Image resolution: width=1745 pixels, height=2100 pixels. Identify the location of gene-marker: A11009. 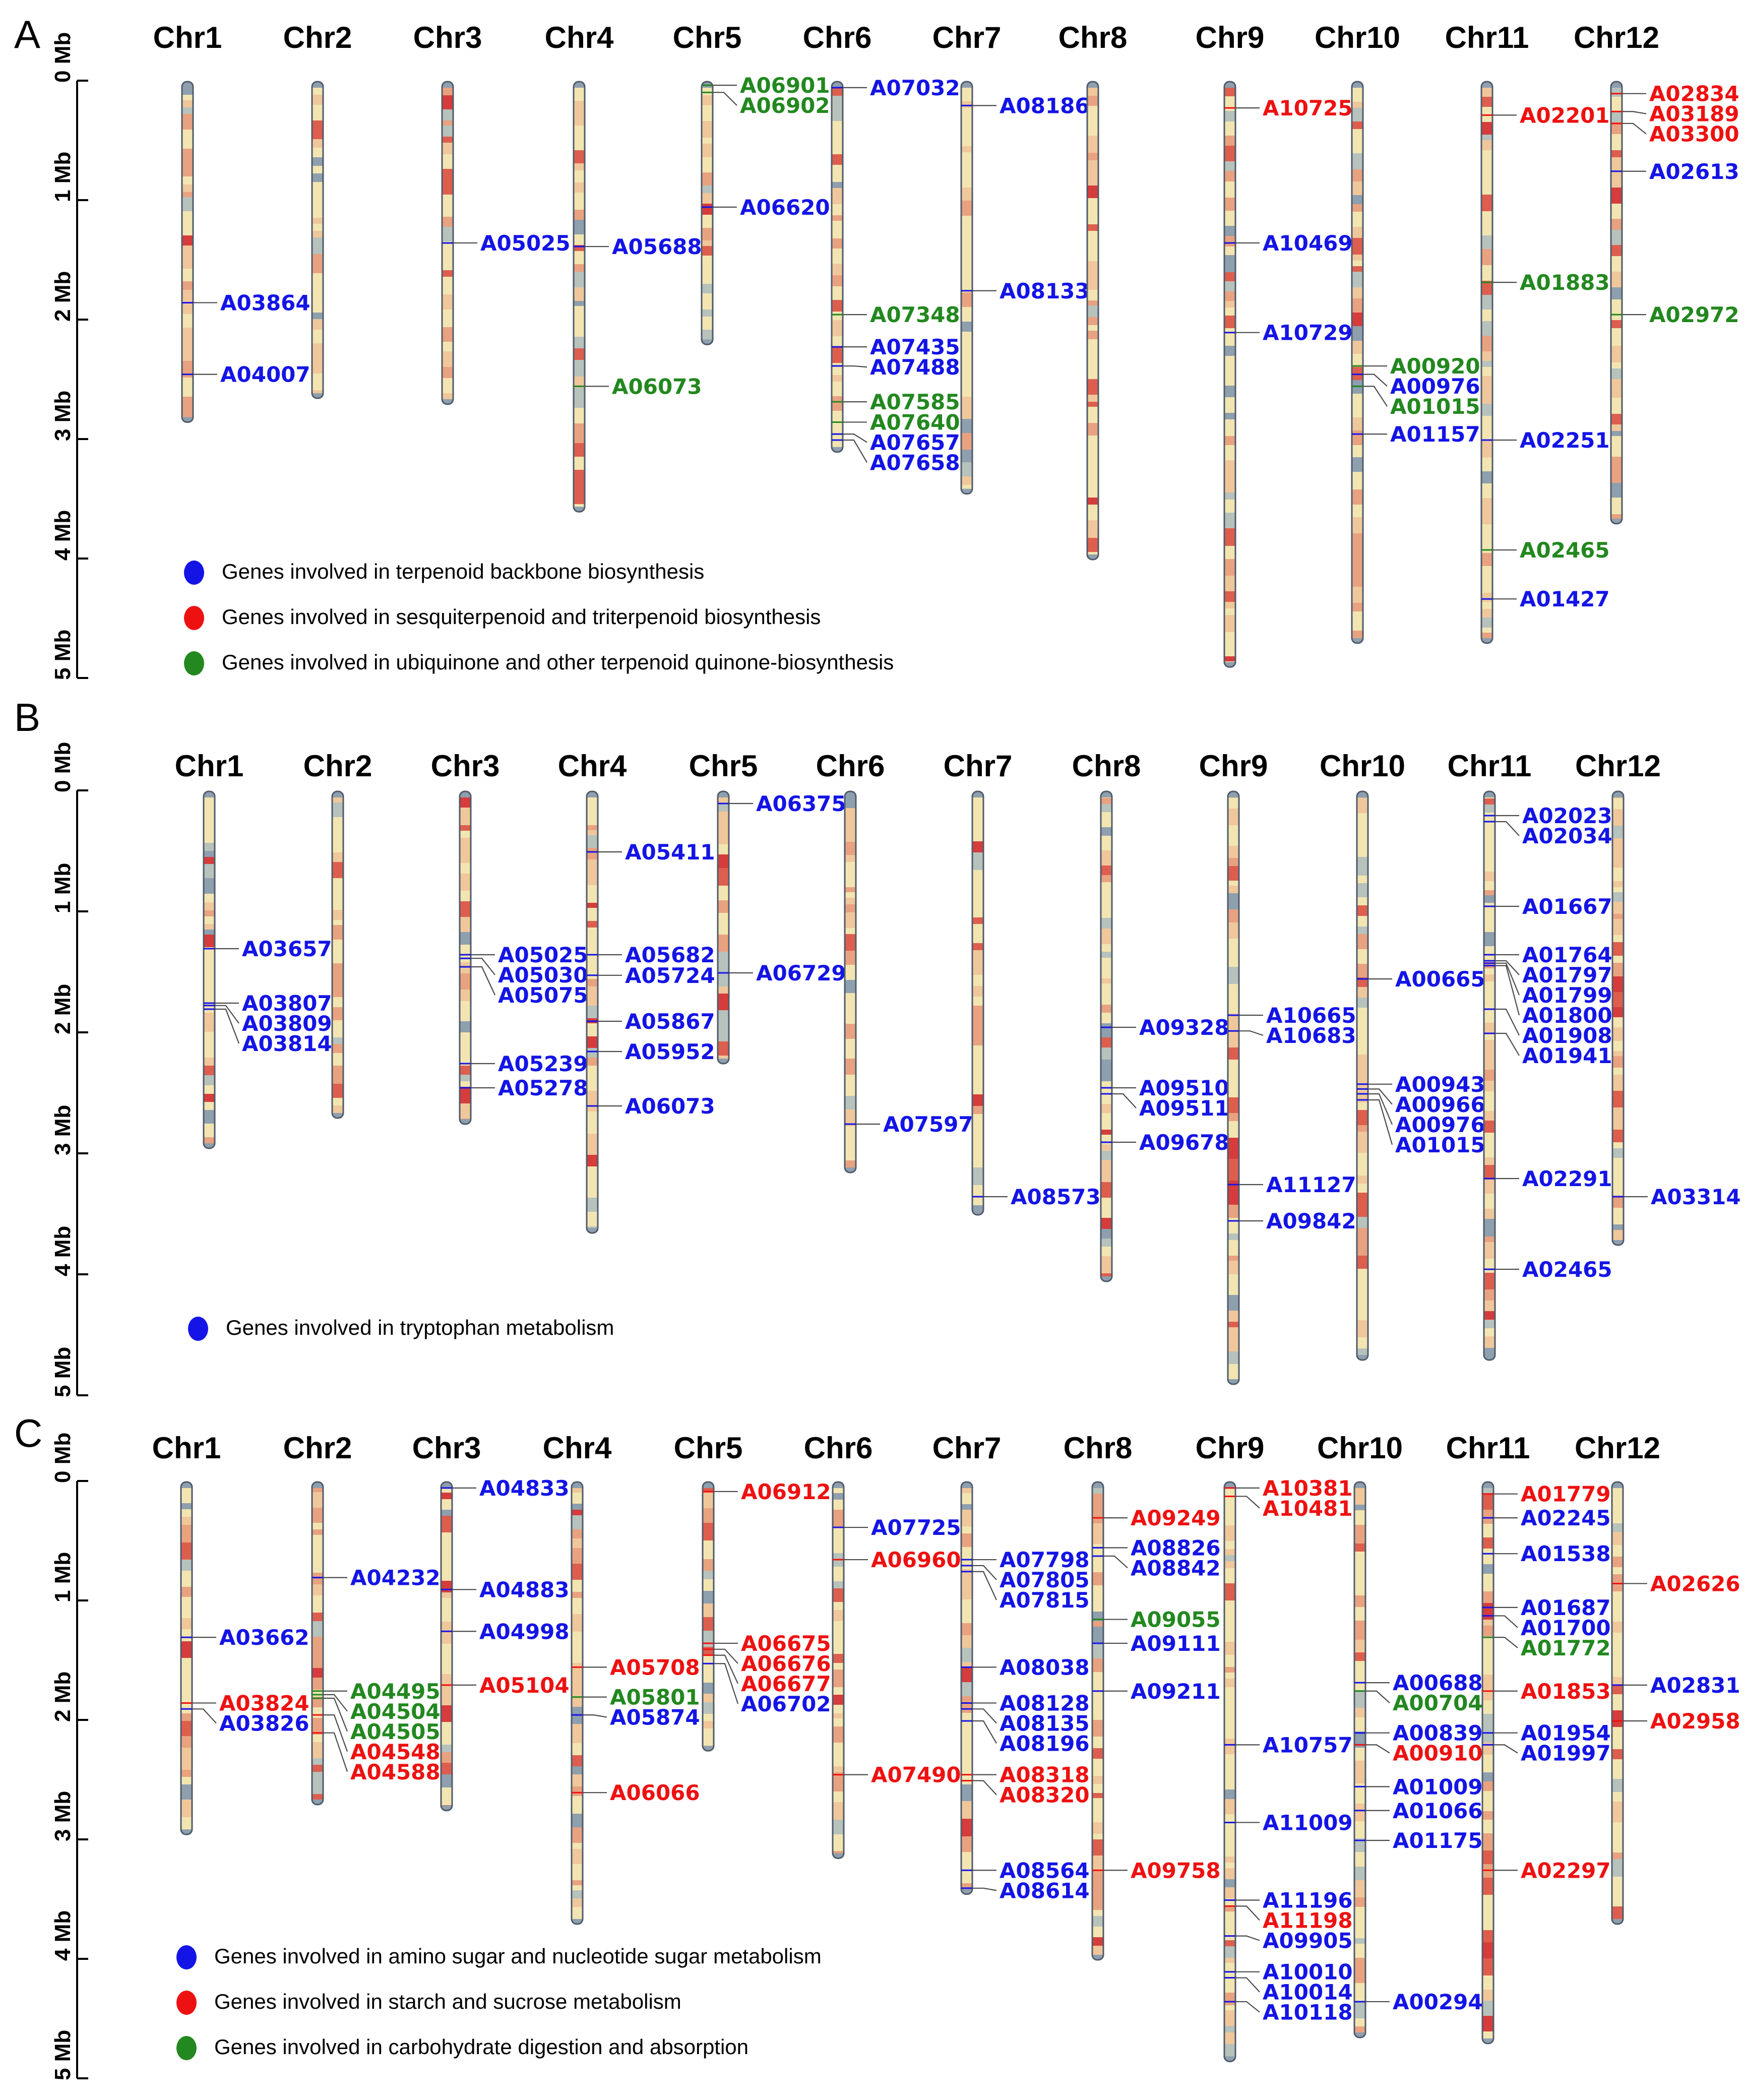
(1289, 1822).